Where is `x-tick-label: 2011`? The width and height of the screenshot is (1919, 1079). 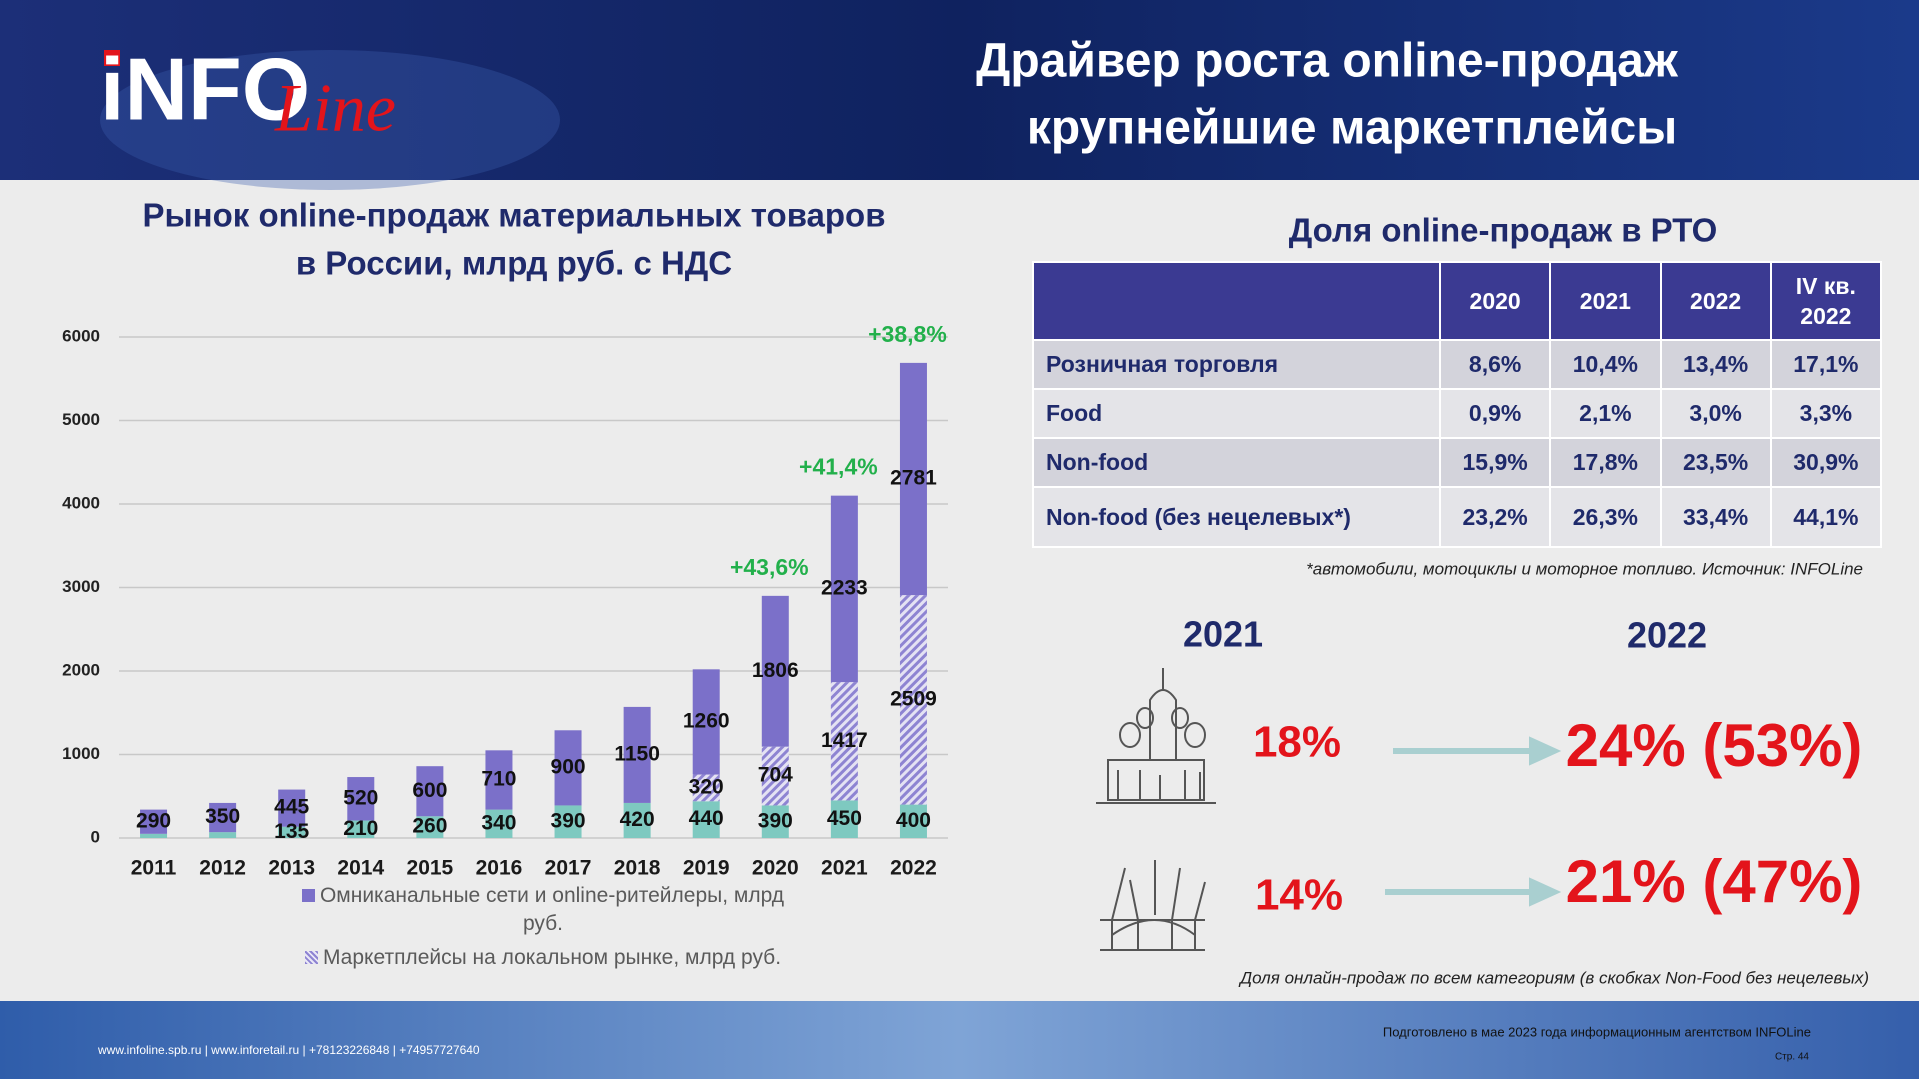 x-tick-label: 2011 is located at coordinates (154, 868).